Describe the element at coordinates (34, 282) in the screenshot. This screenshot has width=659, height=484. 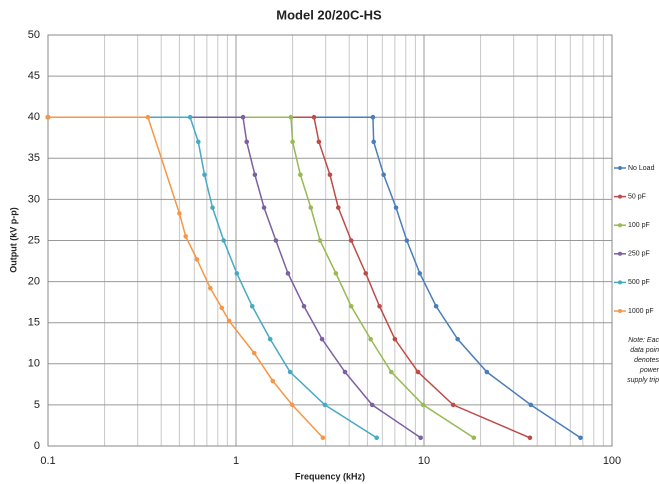
I see `y-tick-label: 20` at that location.